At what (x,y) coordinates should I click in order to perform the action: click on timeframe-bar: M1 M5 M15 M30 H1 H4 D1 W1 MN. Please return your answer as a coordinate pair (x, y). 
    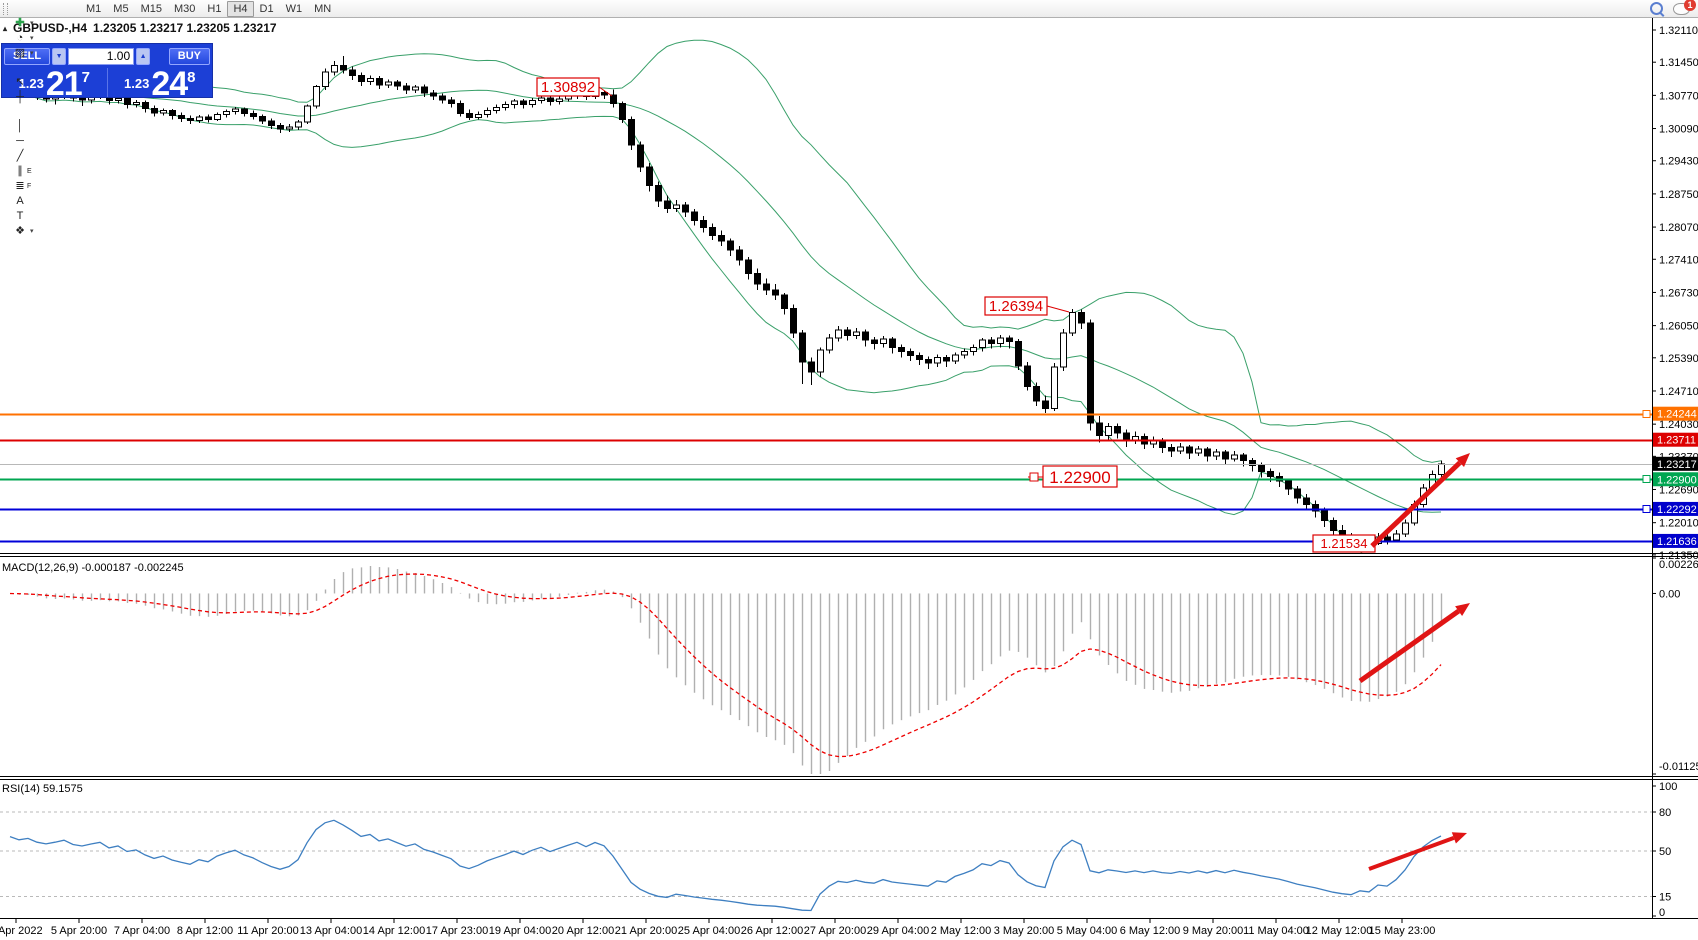
    Looking at the image, I should click on (208, 8).